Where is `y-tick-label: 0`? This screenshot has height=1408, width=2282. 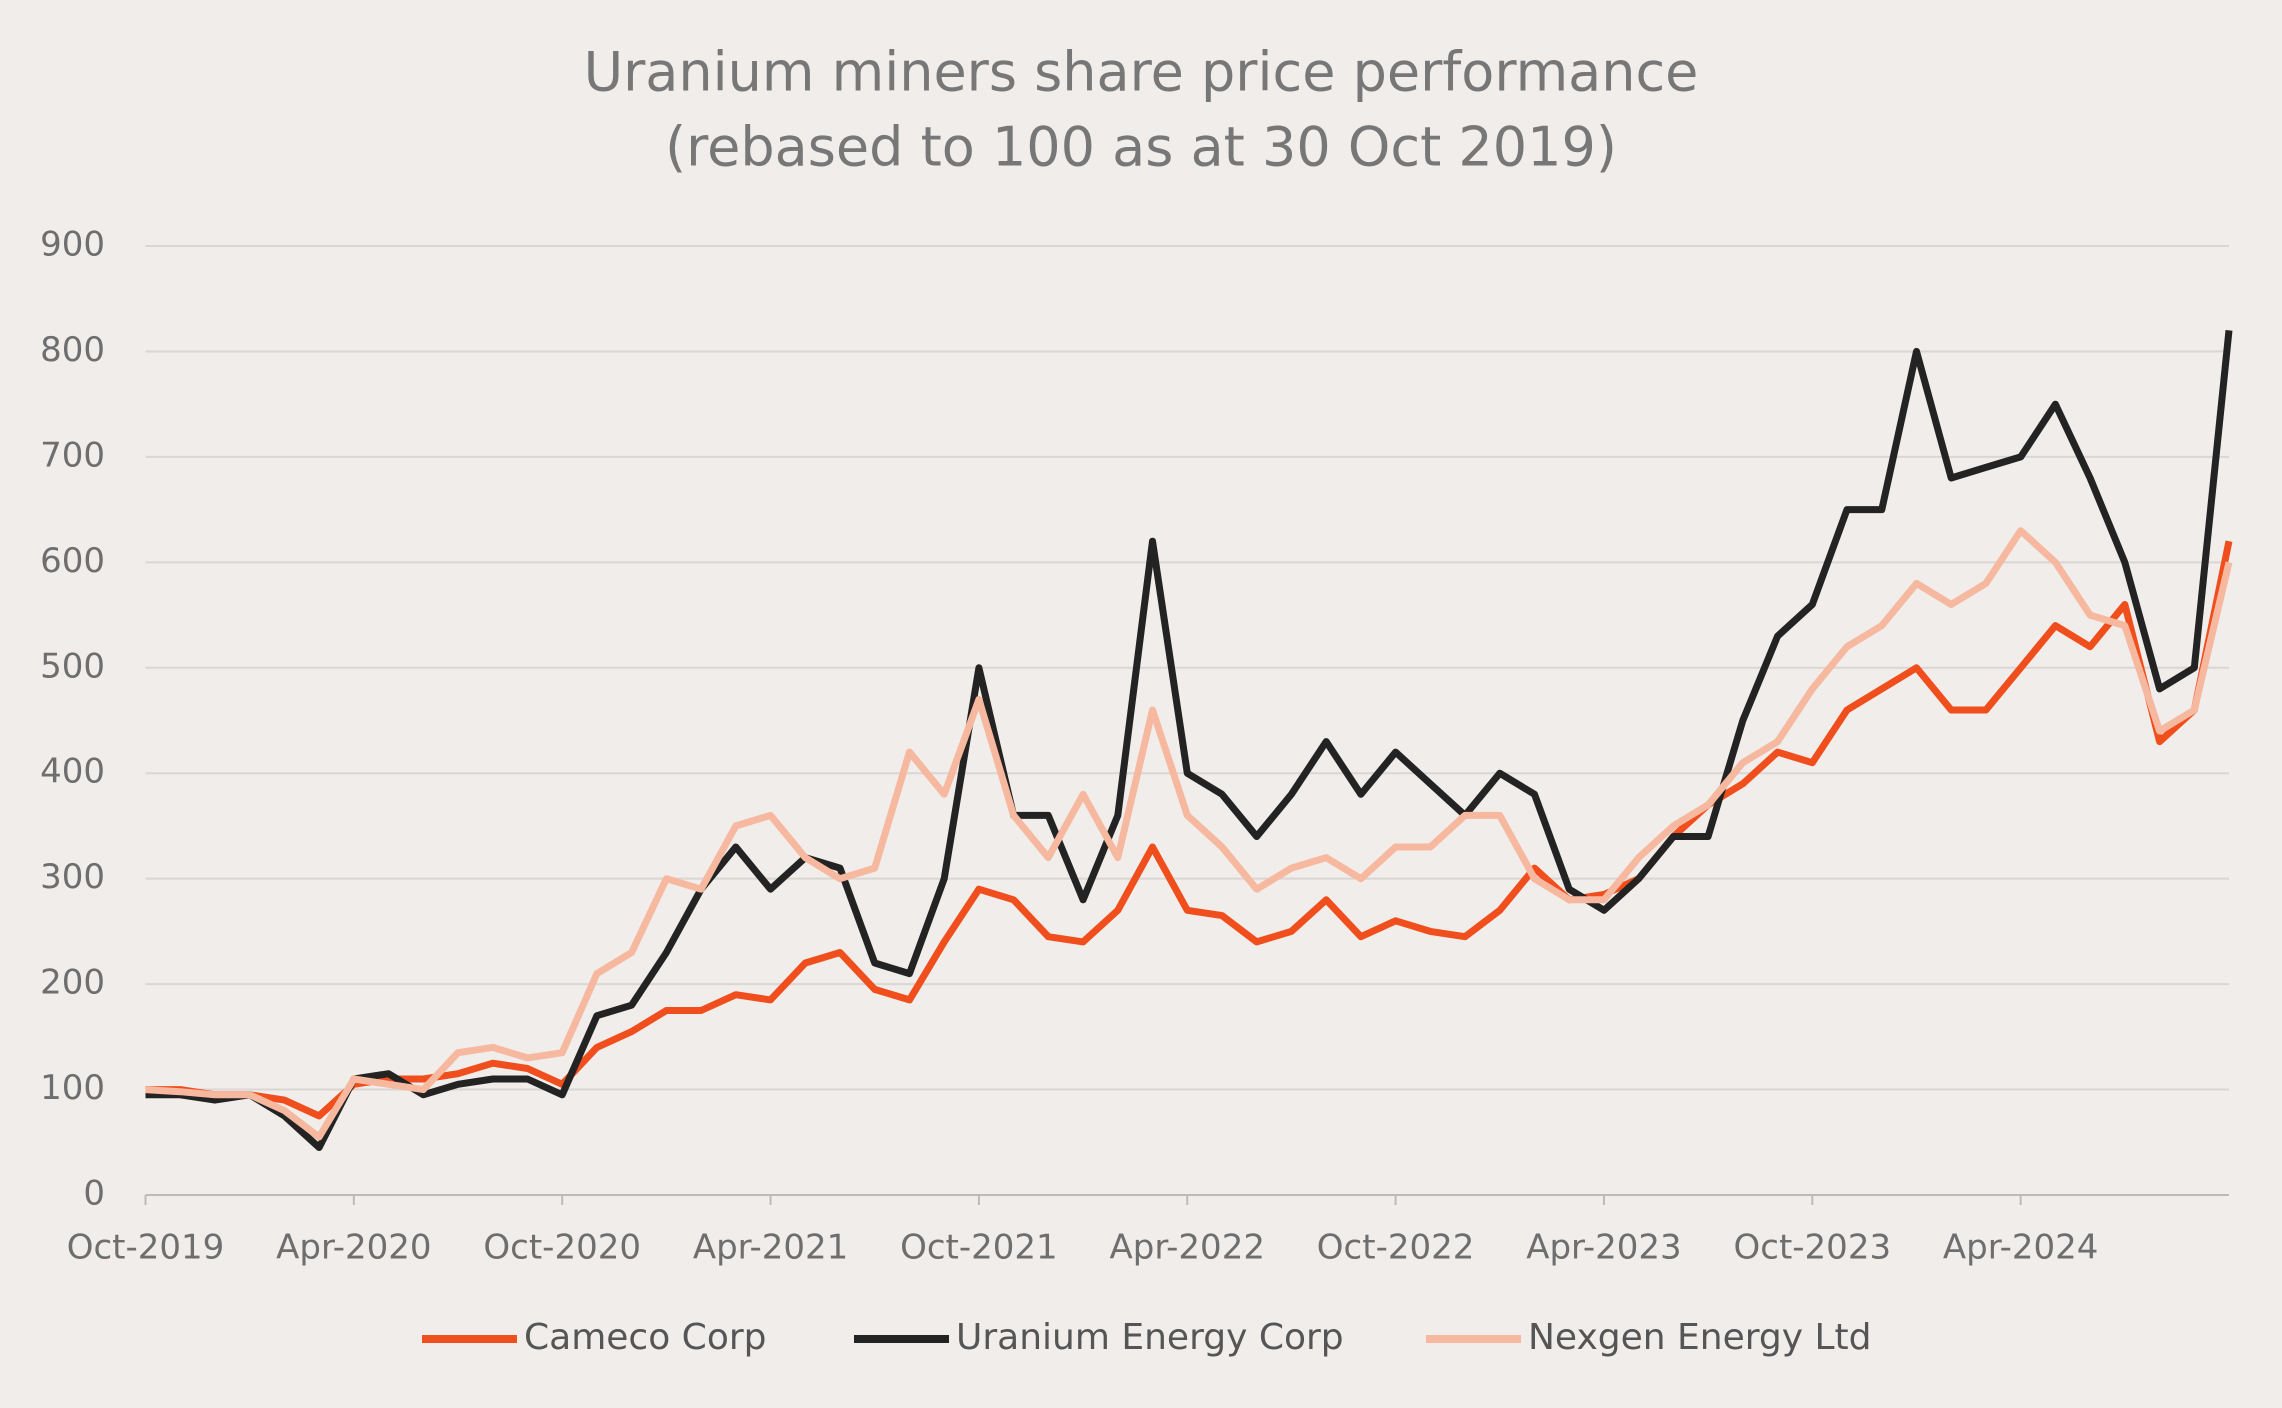
y-tick-label: 0 is located at coordinates (94, 1194).